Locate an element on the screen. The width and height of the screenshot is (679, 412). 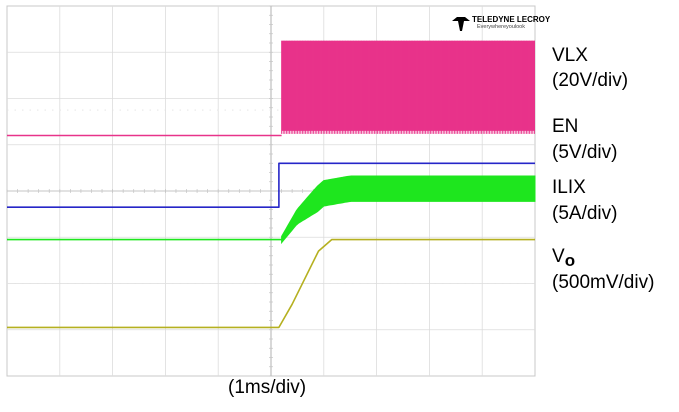
legend-vo-letter: V is located at coordinates (558, 256).